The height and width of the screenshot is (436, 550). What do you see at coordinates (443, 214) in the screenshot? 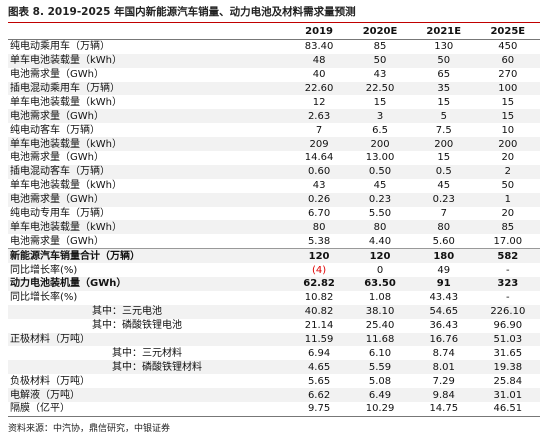
I see `value-cell: 7` at bounding box center [443, 214].